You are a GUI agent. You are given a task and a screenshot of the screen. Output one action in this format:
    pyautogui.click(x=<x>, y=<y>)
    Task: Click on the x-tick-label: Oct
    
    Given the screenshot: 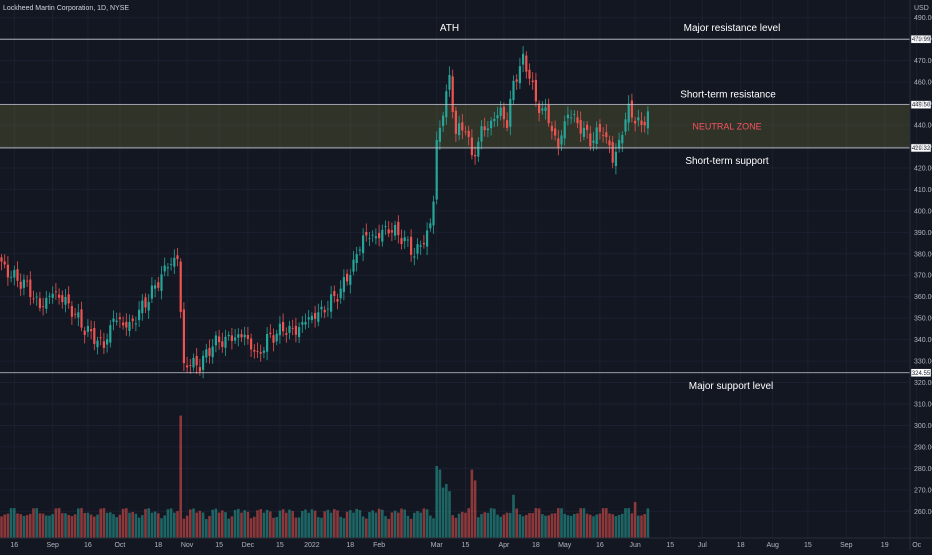 What is the action you would take?
    pyautogui.click(x=119, y=545)
    